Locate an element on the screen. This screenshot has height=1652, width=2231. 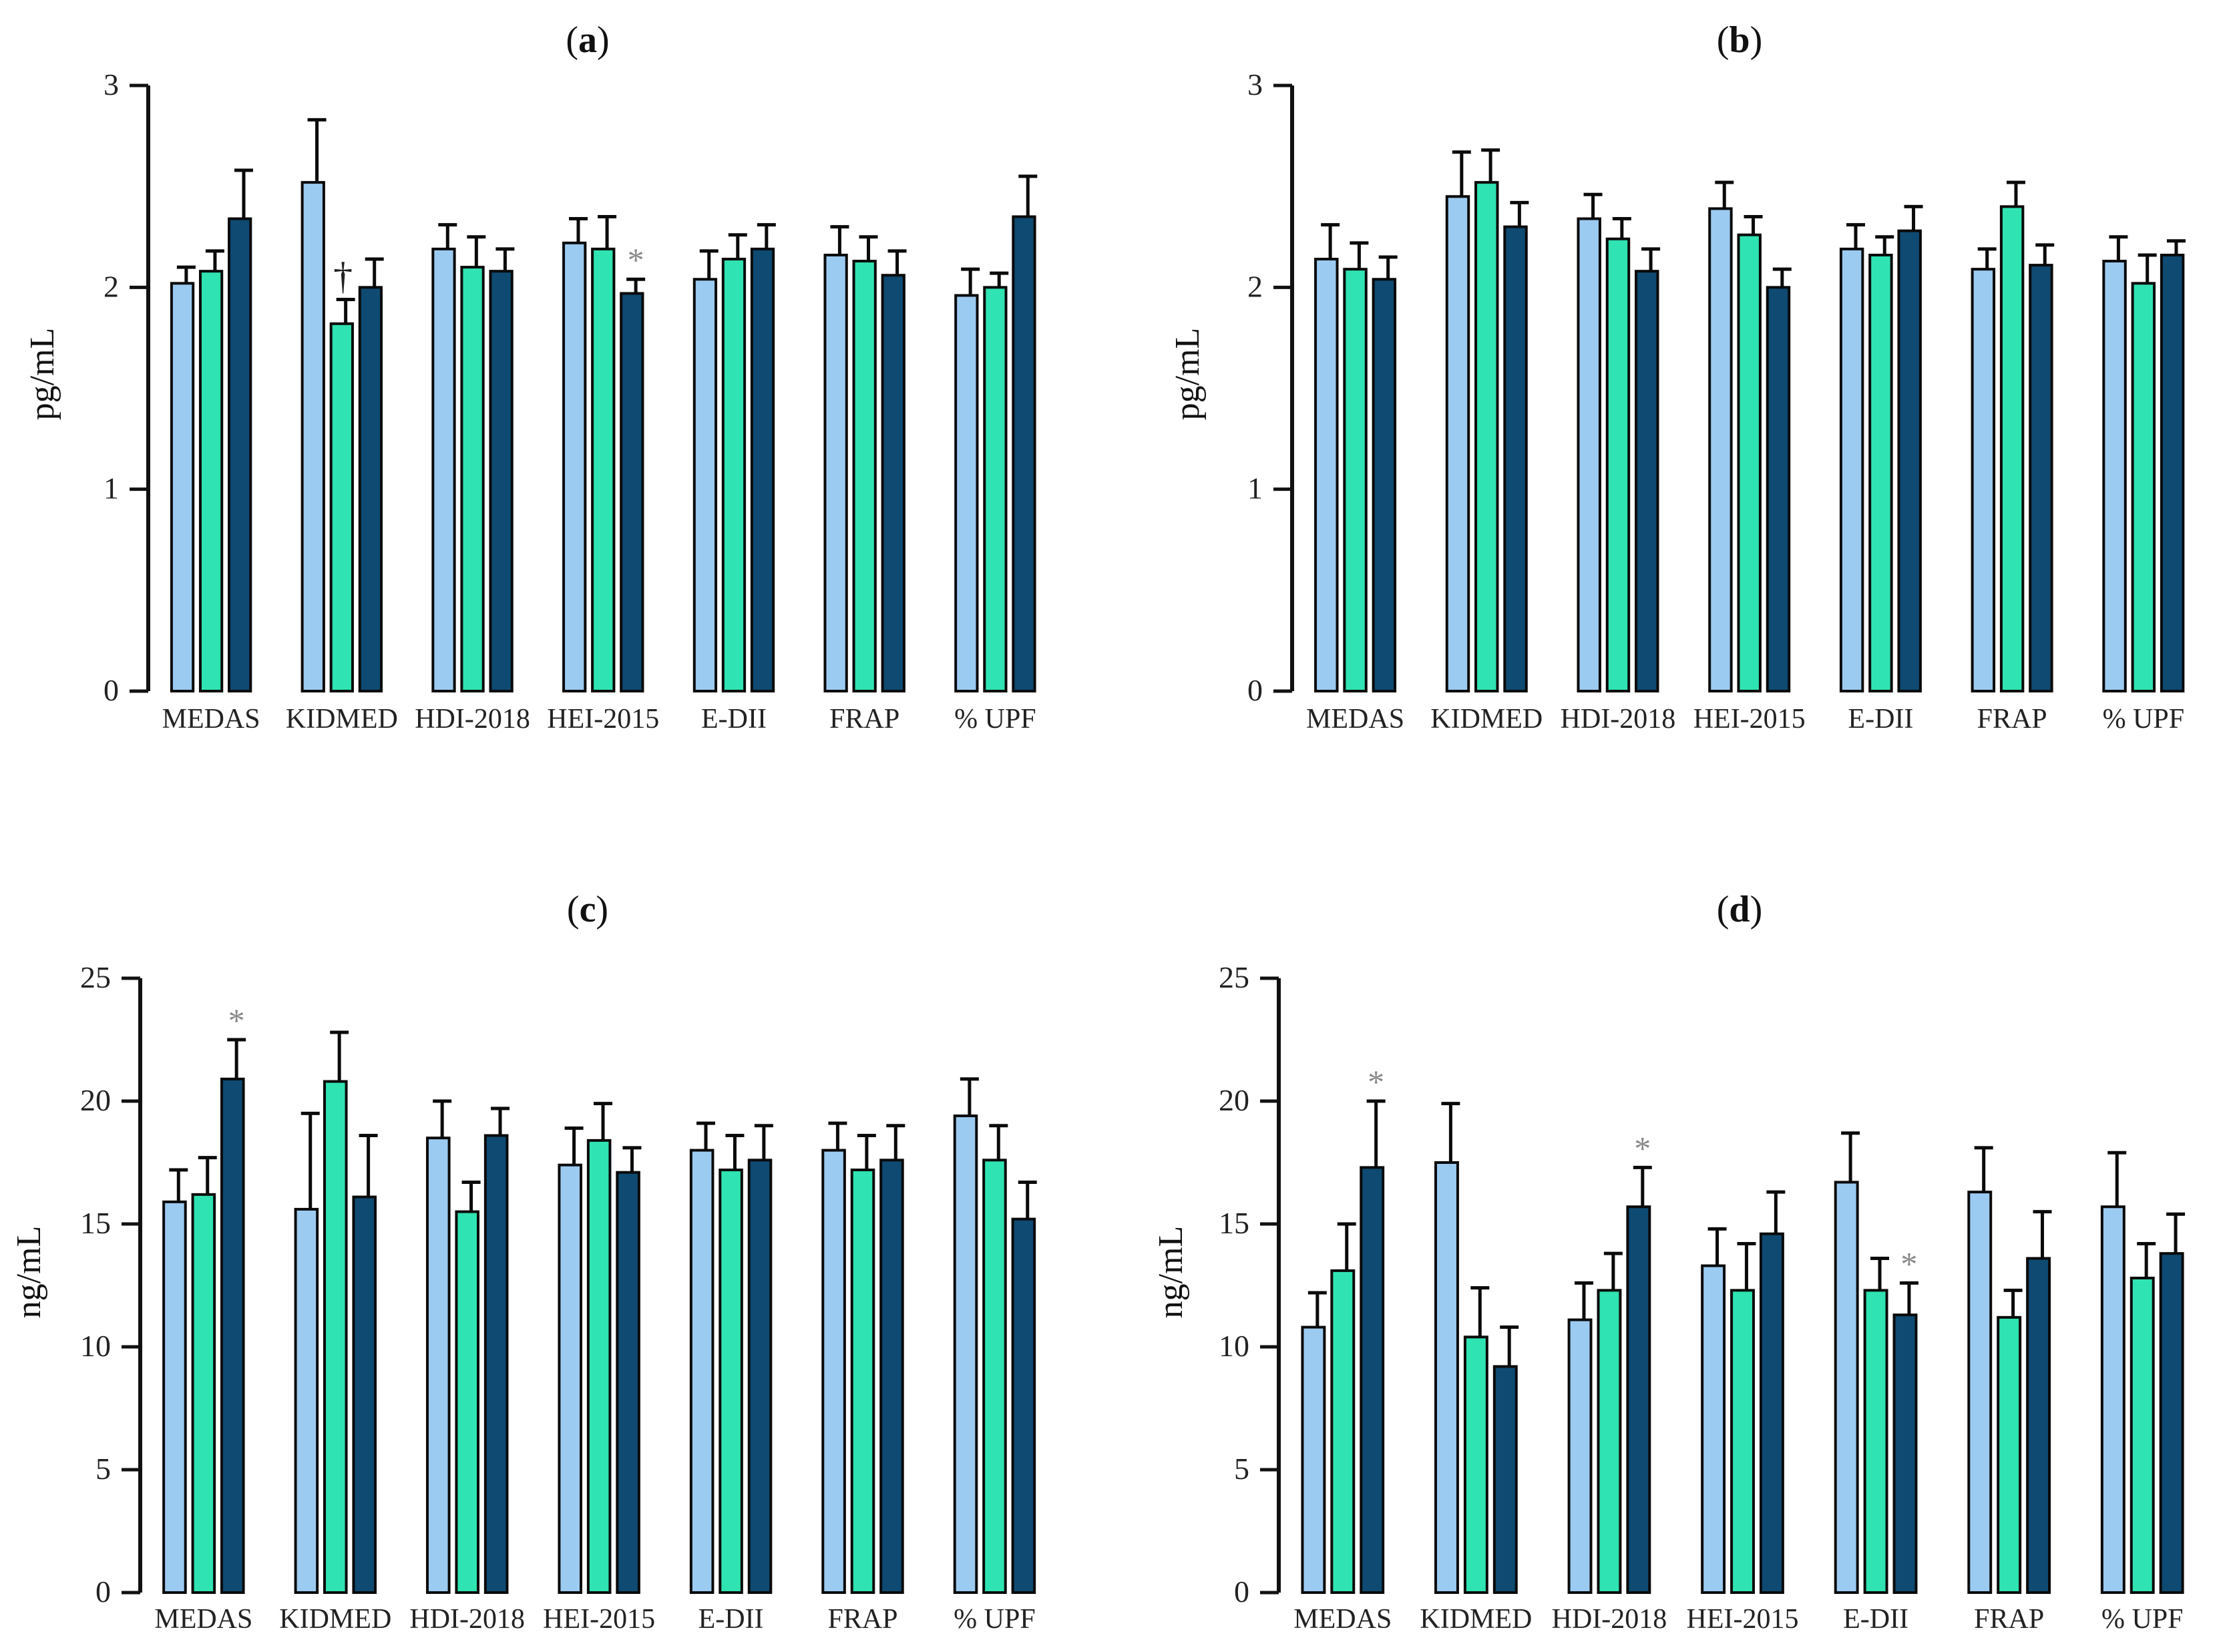
y-tick-label: 15 is located at coordinates (95, 1223).